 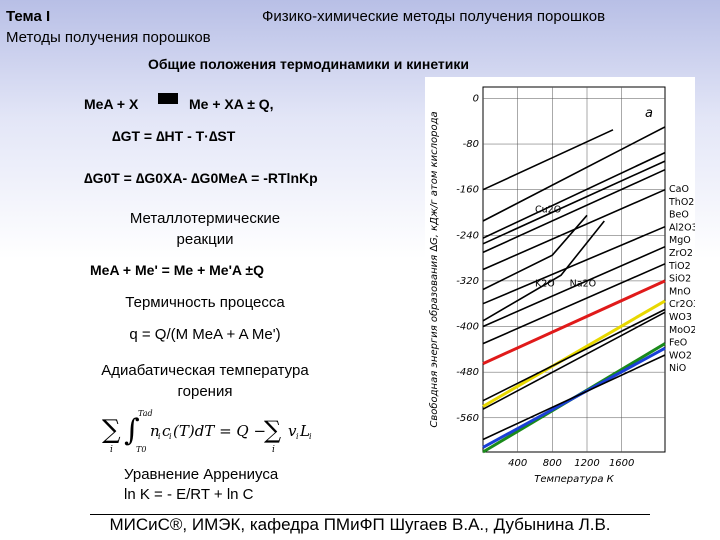 What do you see at coordinates (155, 431) in the screenshot?
I see `svg-text: n` at bounding box center [155, 431].